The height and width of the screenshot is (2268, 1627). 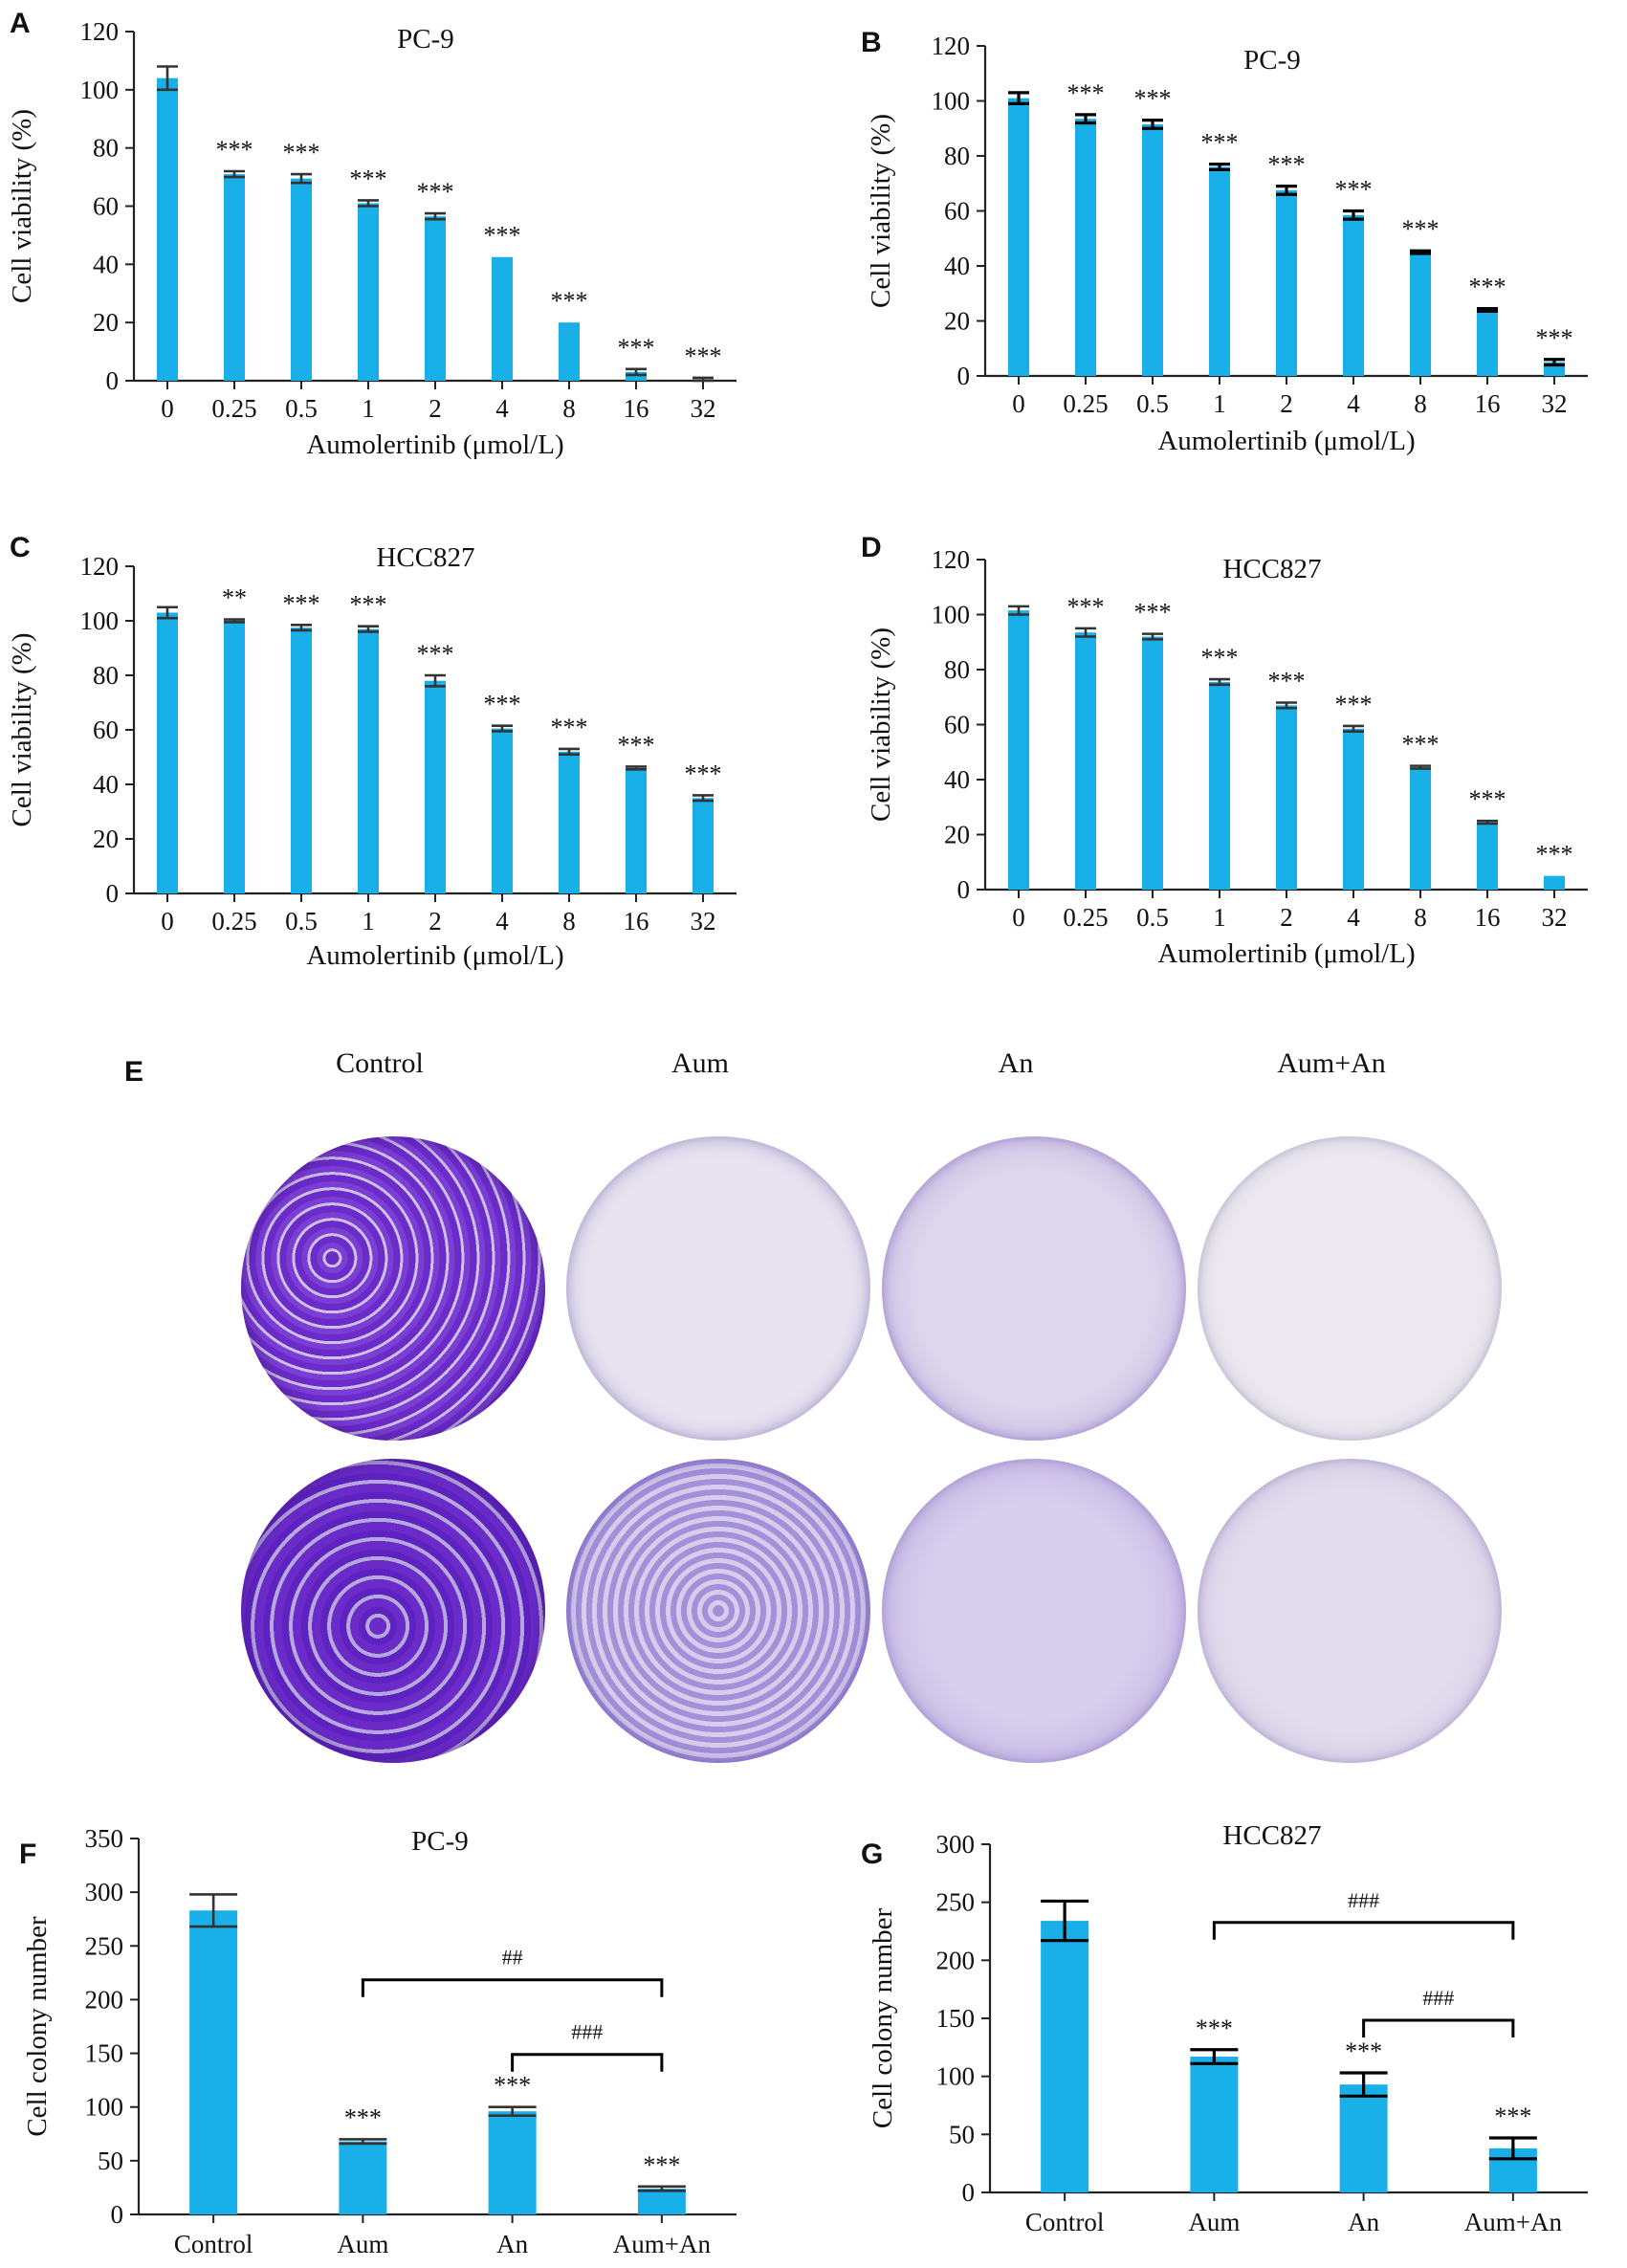 I want to click on y-tick-label: 150, so click(x=956, y=2019).